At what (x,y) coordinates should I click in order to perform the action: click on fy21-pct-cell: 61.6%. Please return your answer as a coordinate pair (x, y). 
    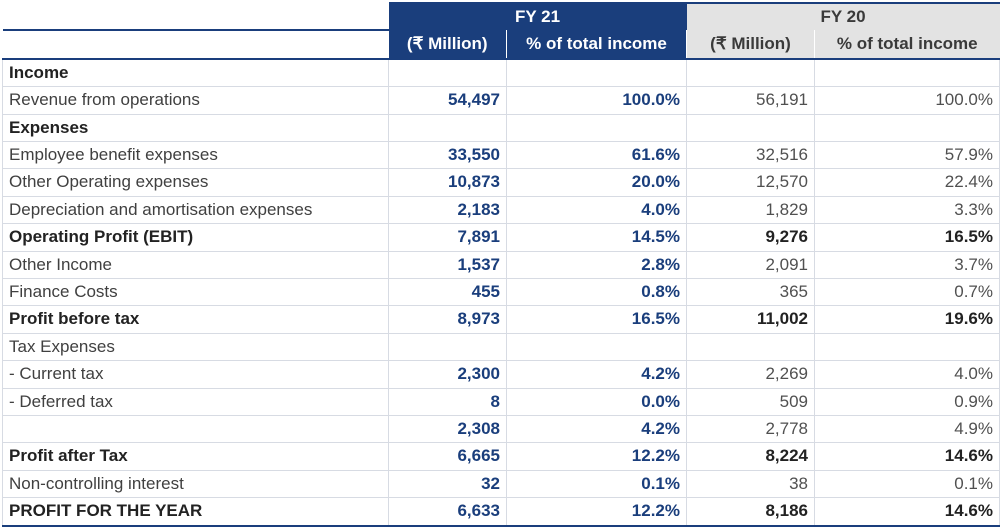
    Looking at the image, I should click on (596, 155).